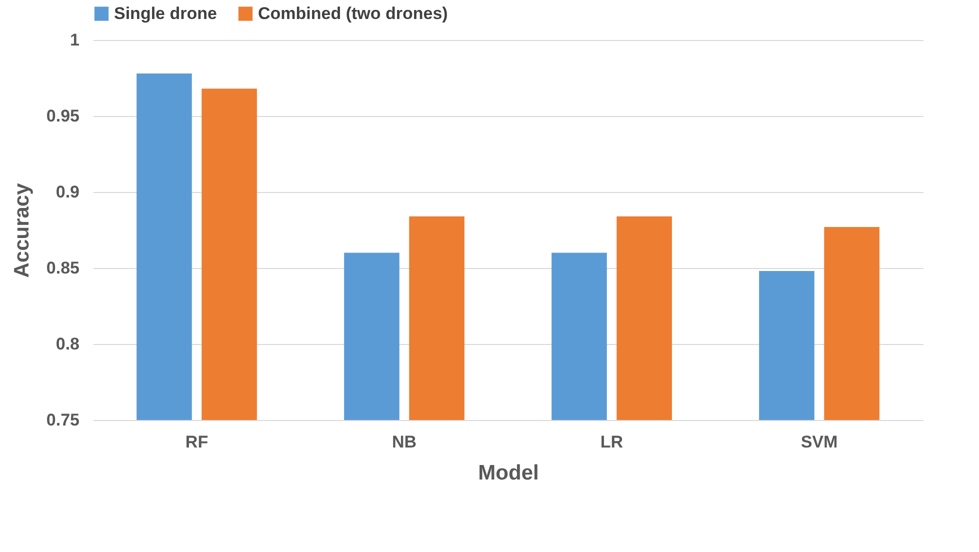 The image size is (979, 552). Describe the element at coordinates (75, 40) in the screenshot. I see `y-tick-label: 1` at that location.